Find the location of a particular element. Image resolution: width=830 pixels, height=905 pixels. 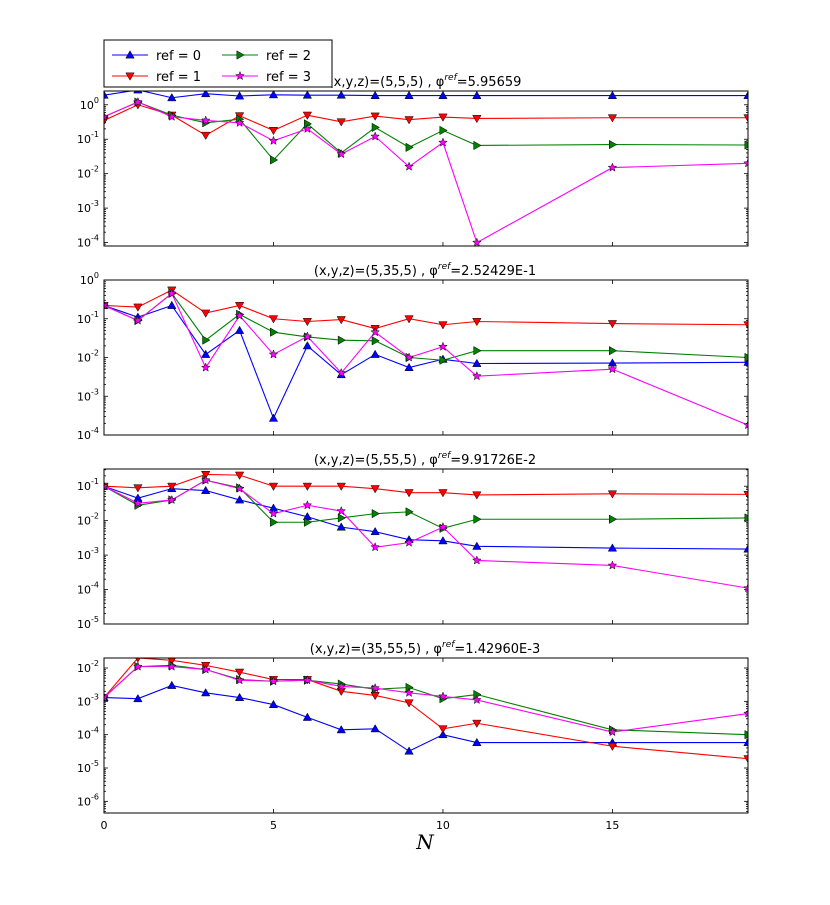

panel-title-suffix: =5.95659 is located at coordinates (489, 82).